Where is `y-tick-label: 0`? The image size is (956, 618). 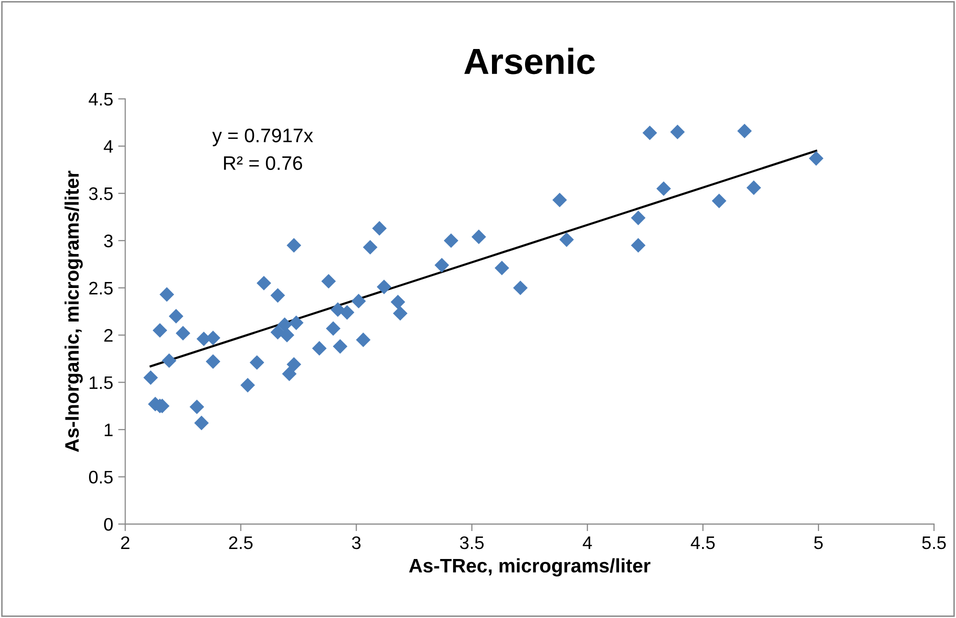
y-tick-label: 0 is located at coordinates (108, 524).